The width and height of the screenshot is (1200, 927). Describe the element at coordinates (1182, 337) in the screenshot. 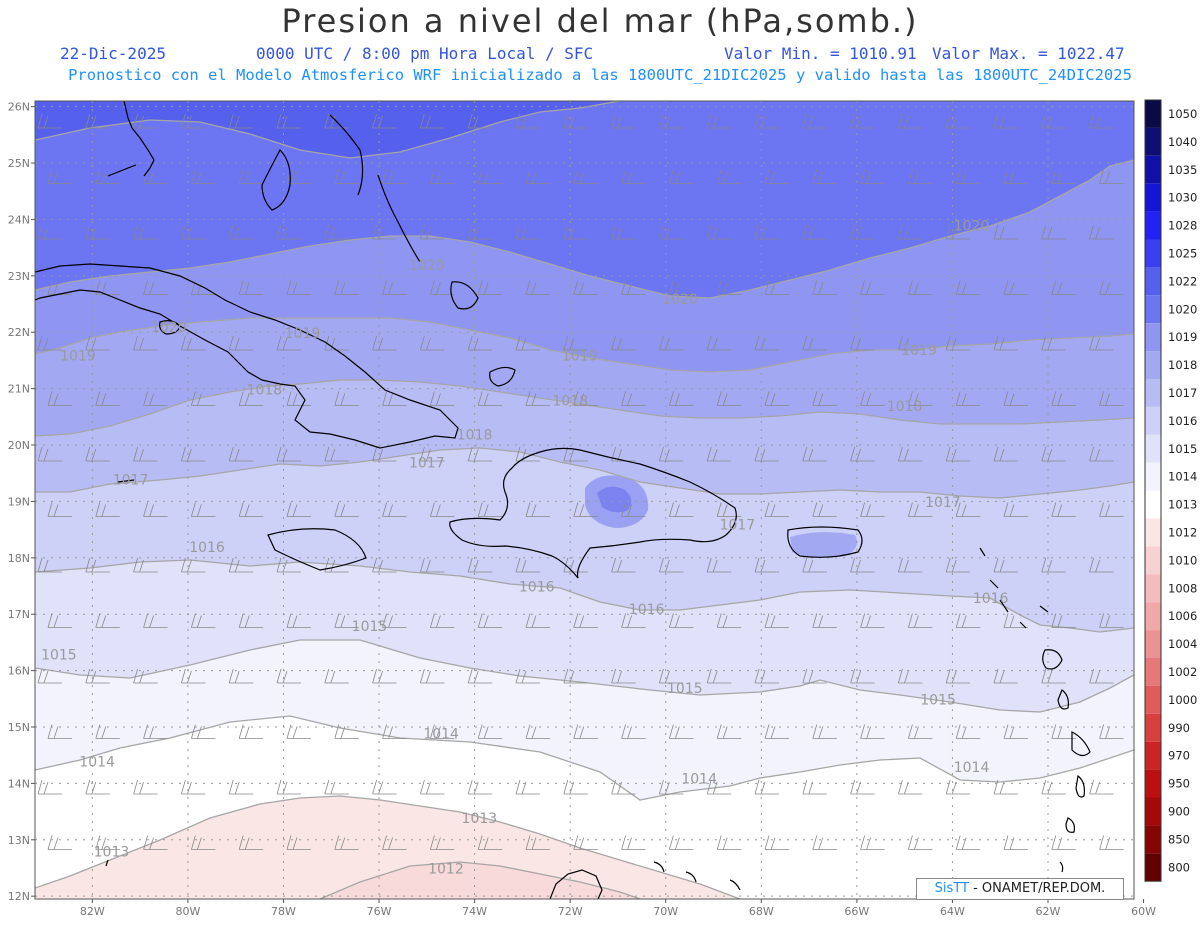

I see `colorbar-label: 1019` at that location.